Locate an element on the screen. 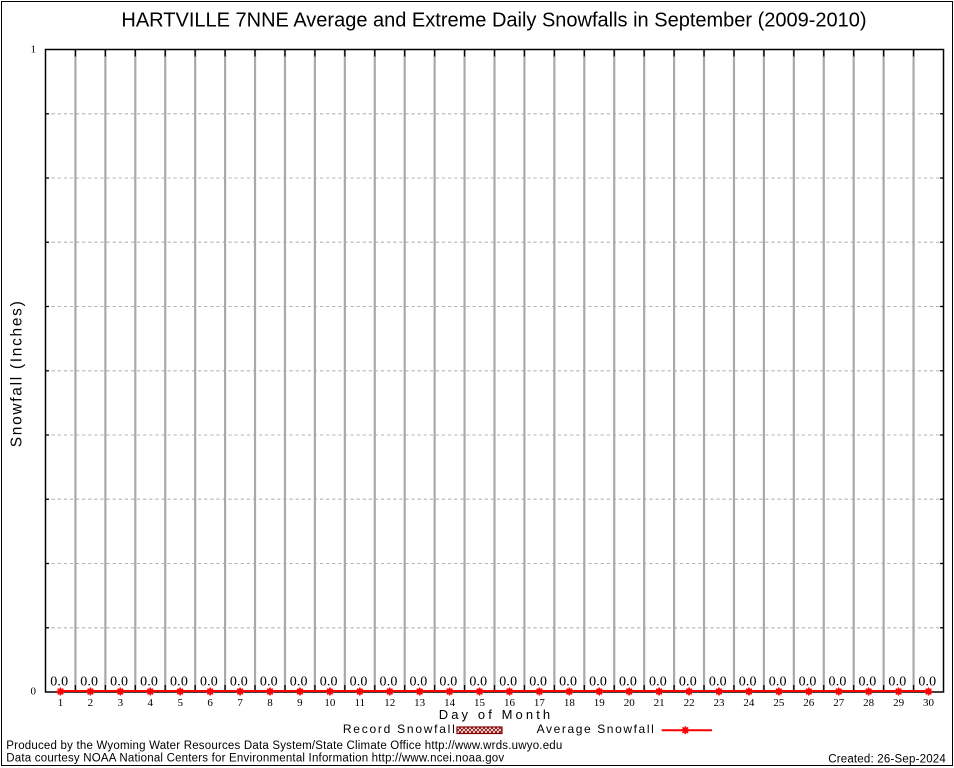 The image size is (954, 768). svg-text: 26 is located at coordinates (809, 703).